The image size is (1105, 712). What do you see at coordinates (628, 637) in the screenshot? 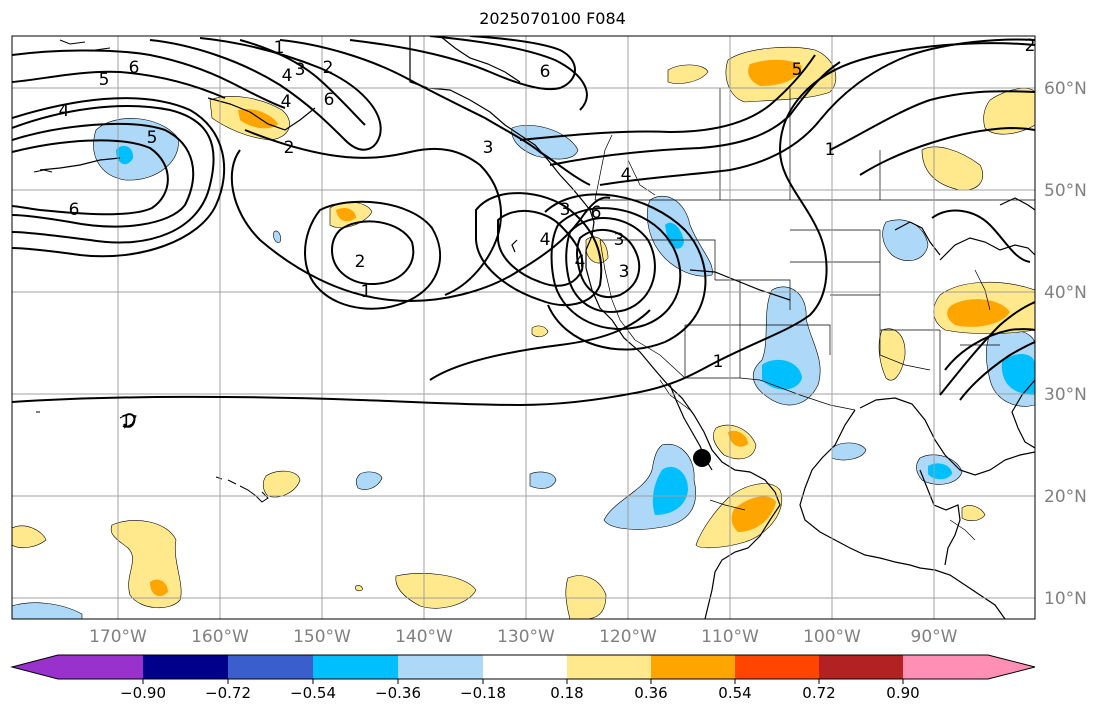
I see `lon-label-120w: 120°W` at bounding box center [628, 637].